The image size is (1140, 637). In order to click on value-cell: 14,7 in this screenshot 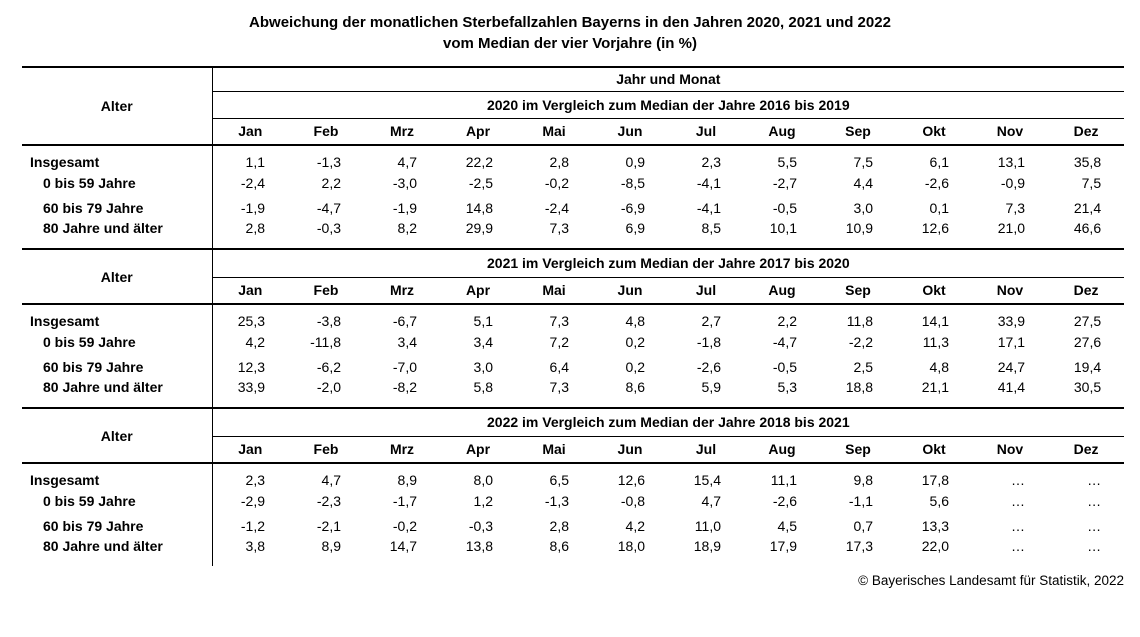, I will do `click(403, 546)`.